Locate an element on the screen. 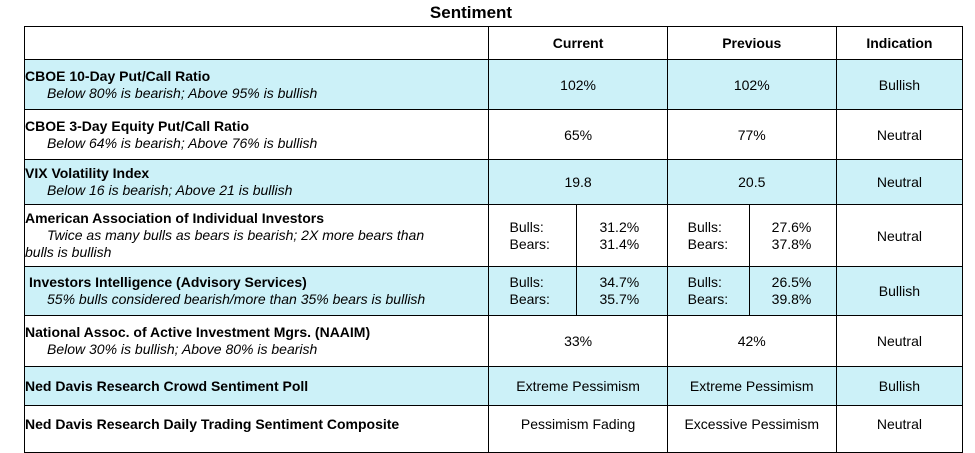 This screenshot has height=453, width=975. indicator-cell: Ned Davis Research Crowd Sentiment Poll is located at coordinates (256, 386).